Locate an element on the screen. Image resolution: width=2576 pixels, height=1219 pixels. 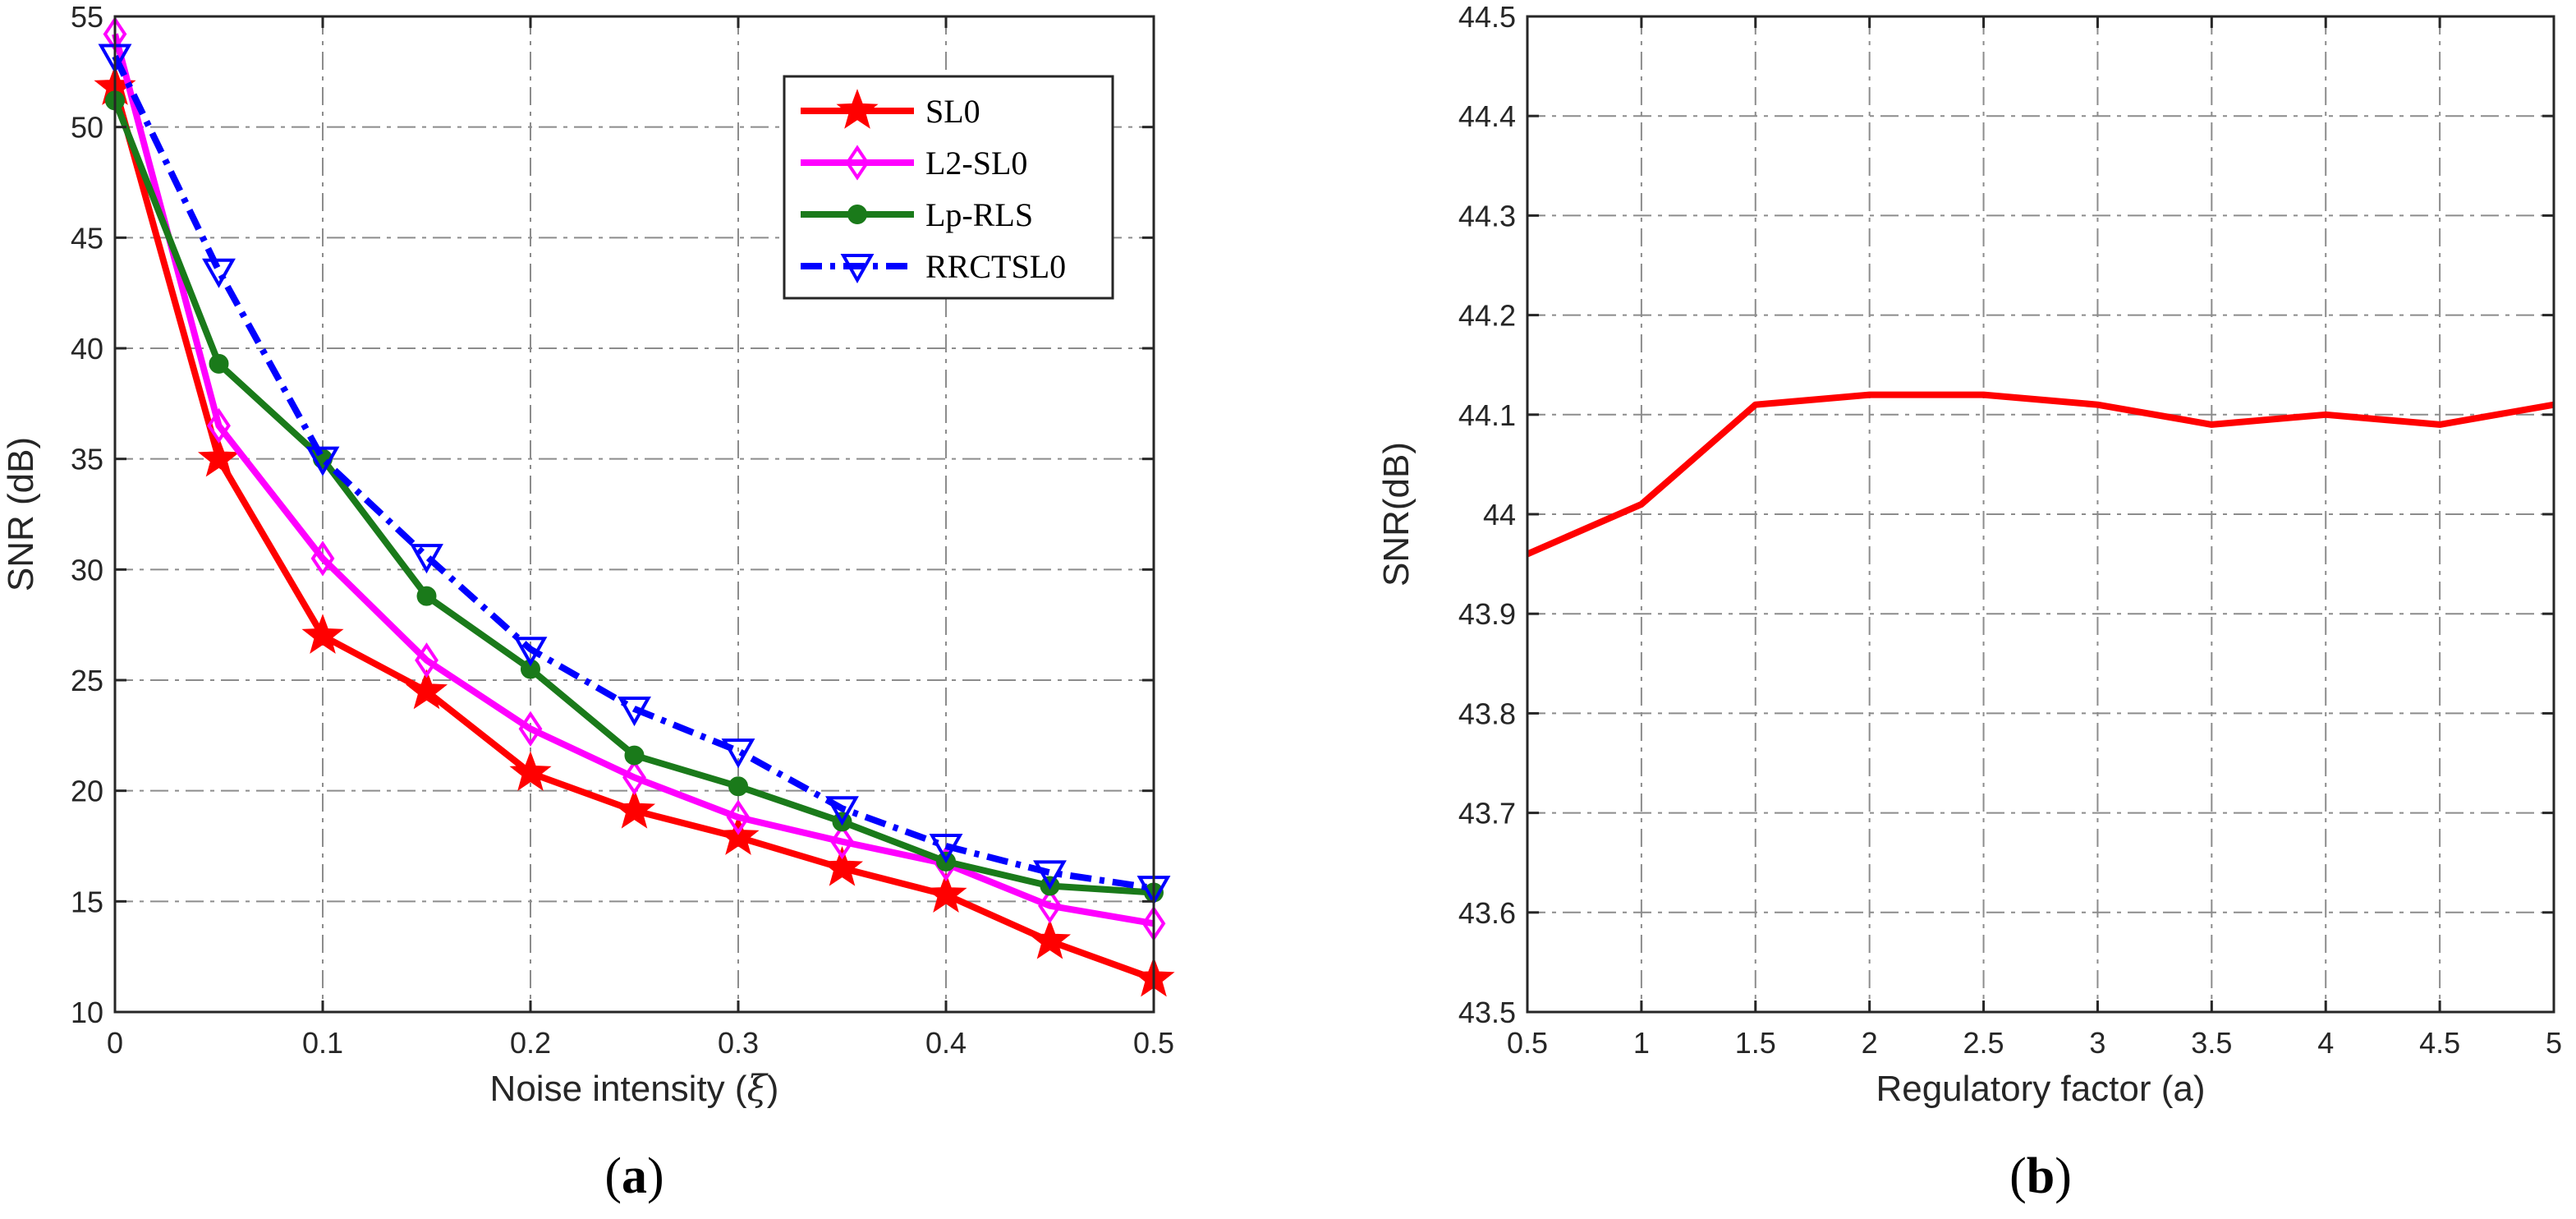
legend-marker-lp-rls is located at coordinates (857, 214).